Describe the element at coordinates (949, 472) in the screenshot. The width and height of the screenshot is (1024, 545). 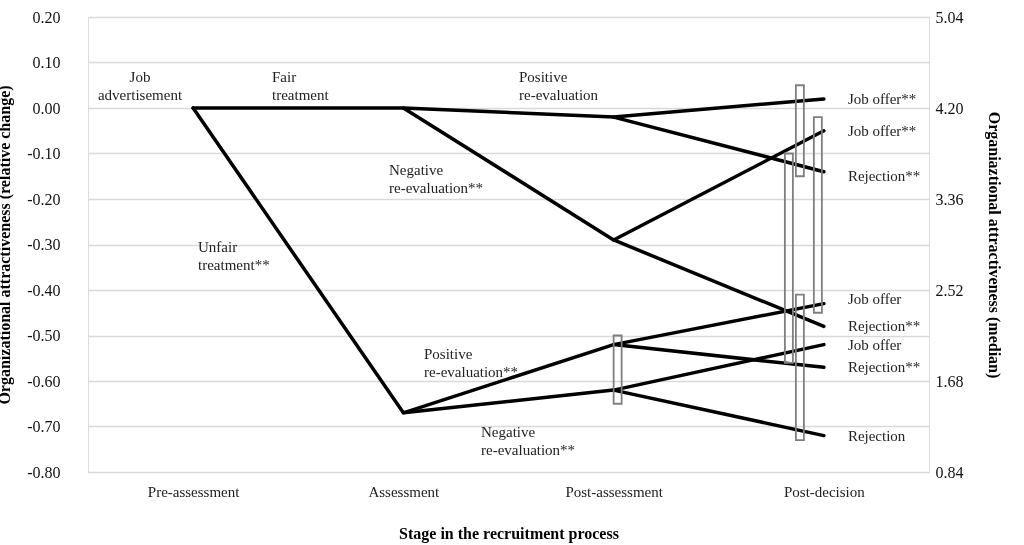
I see `y2-tick-label: 0.84` at that location.